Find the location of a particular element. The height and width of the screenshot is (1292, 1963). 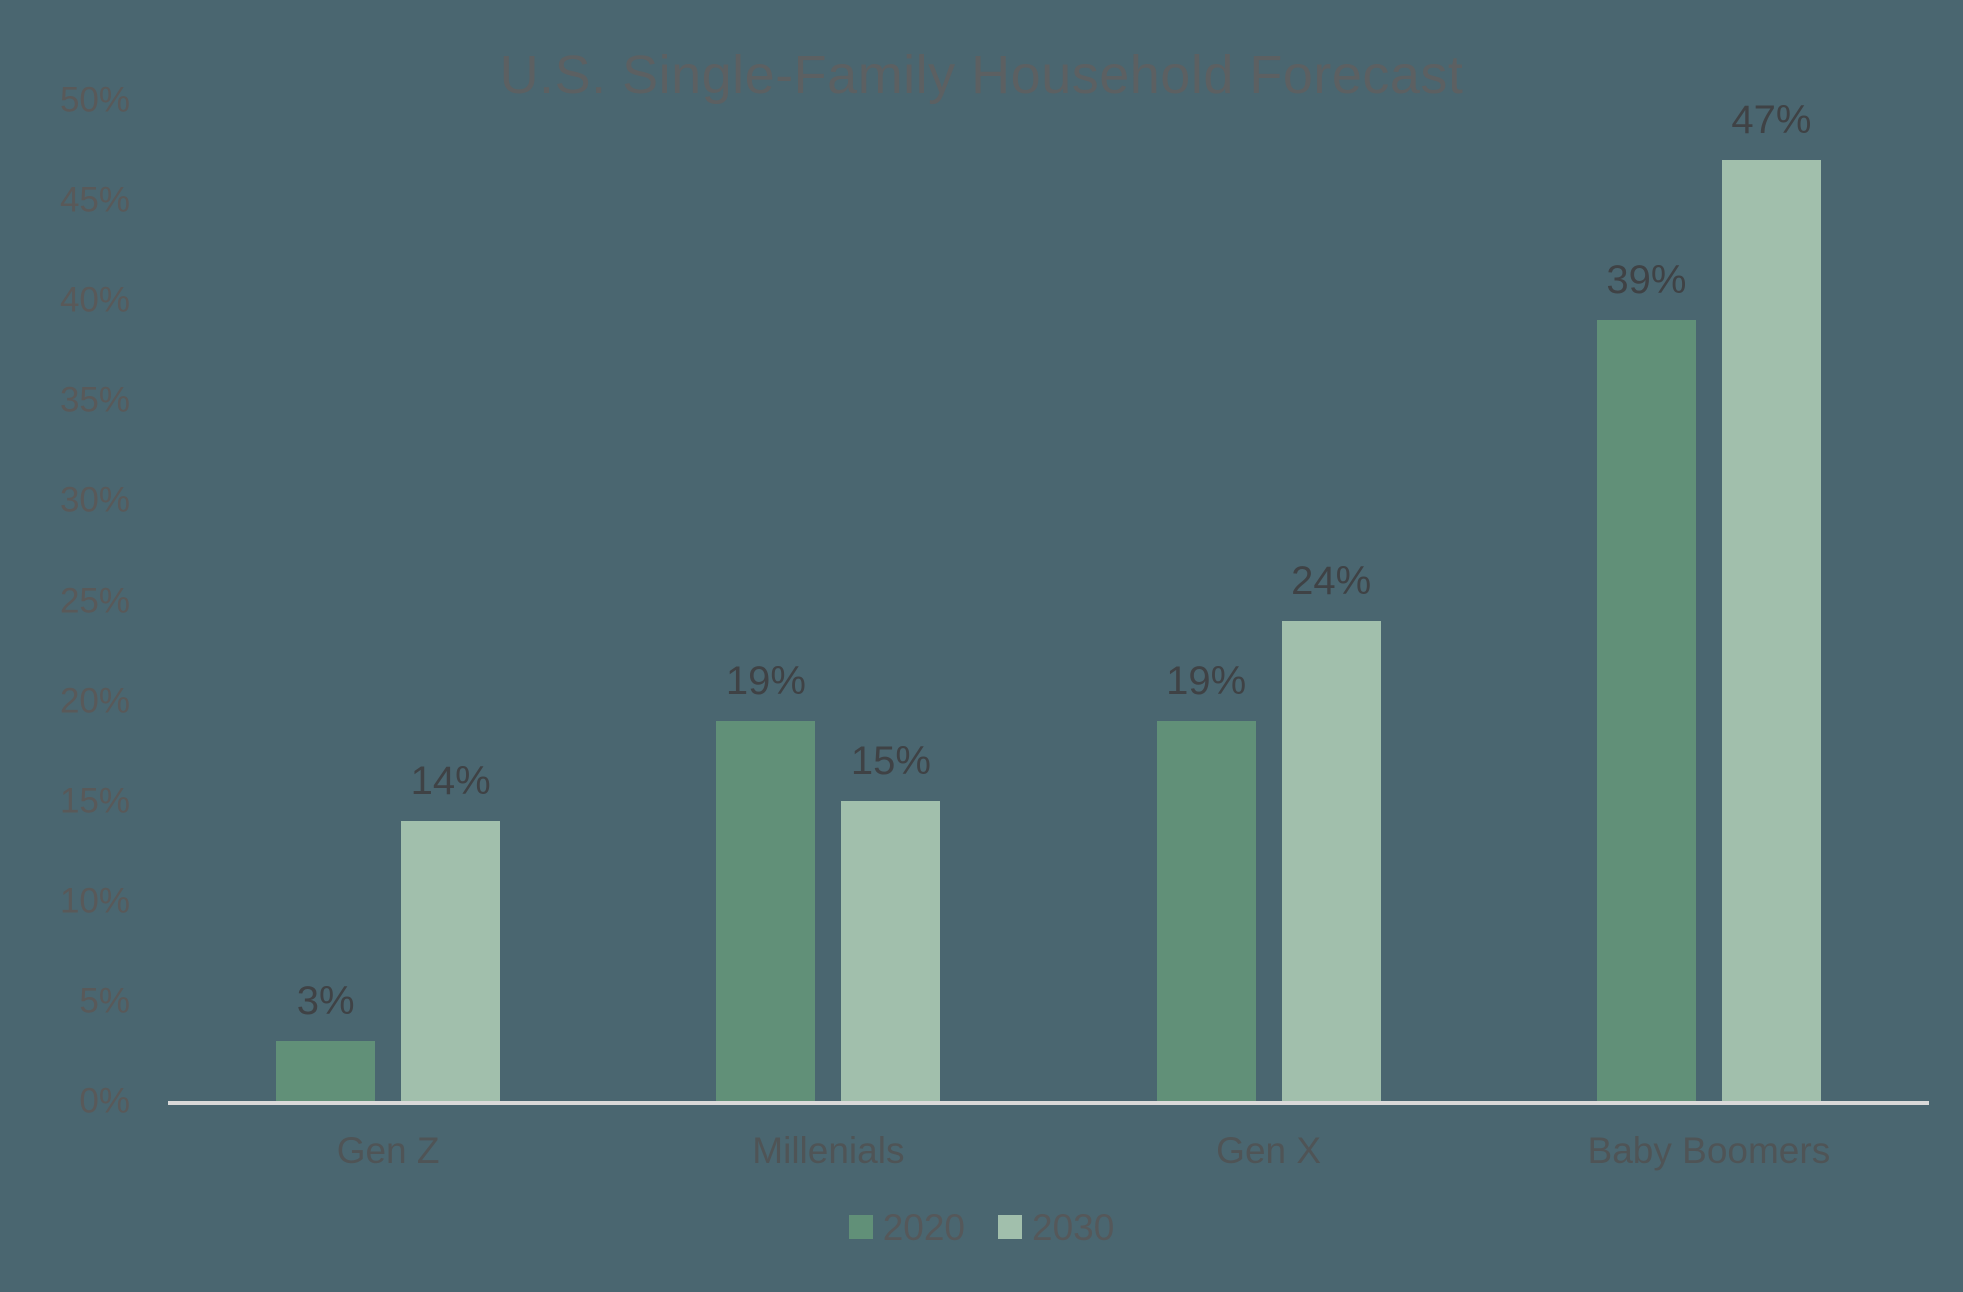

category-label-millenials: Millenials is located at coordinates (828, 1150).